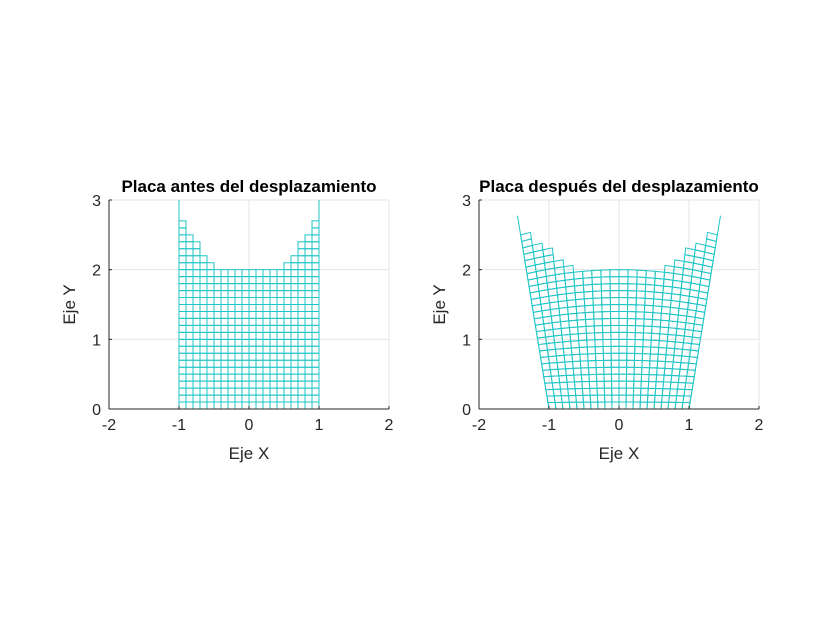  I want to click on left-chart-mesh, so click(249, 305).